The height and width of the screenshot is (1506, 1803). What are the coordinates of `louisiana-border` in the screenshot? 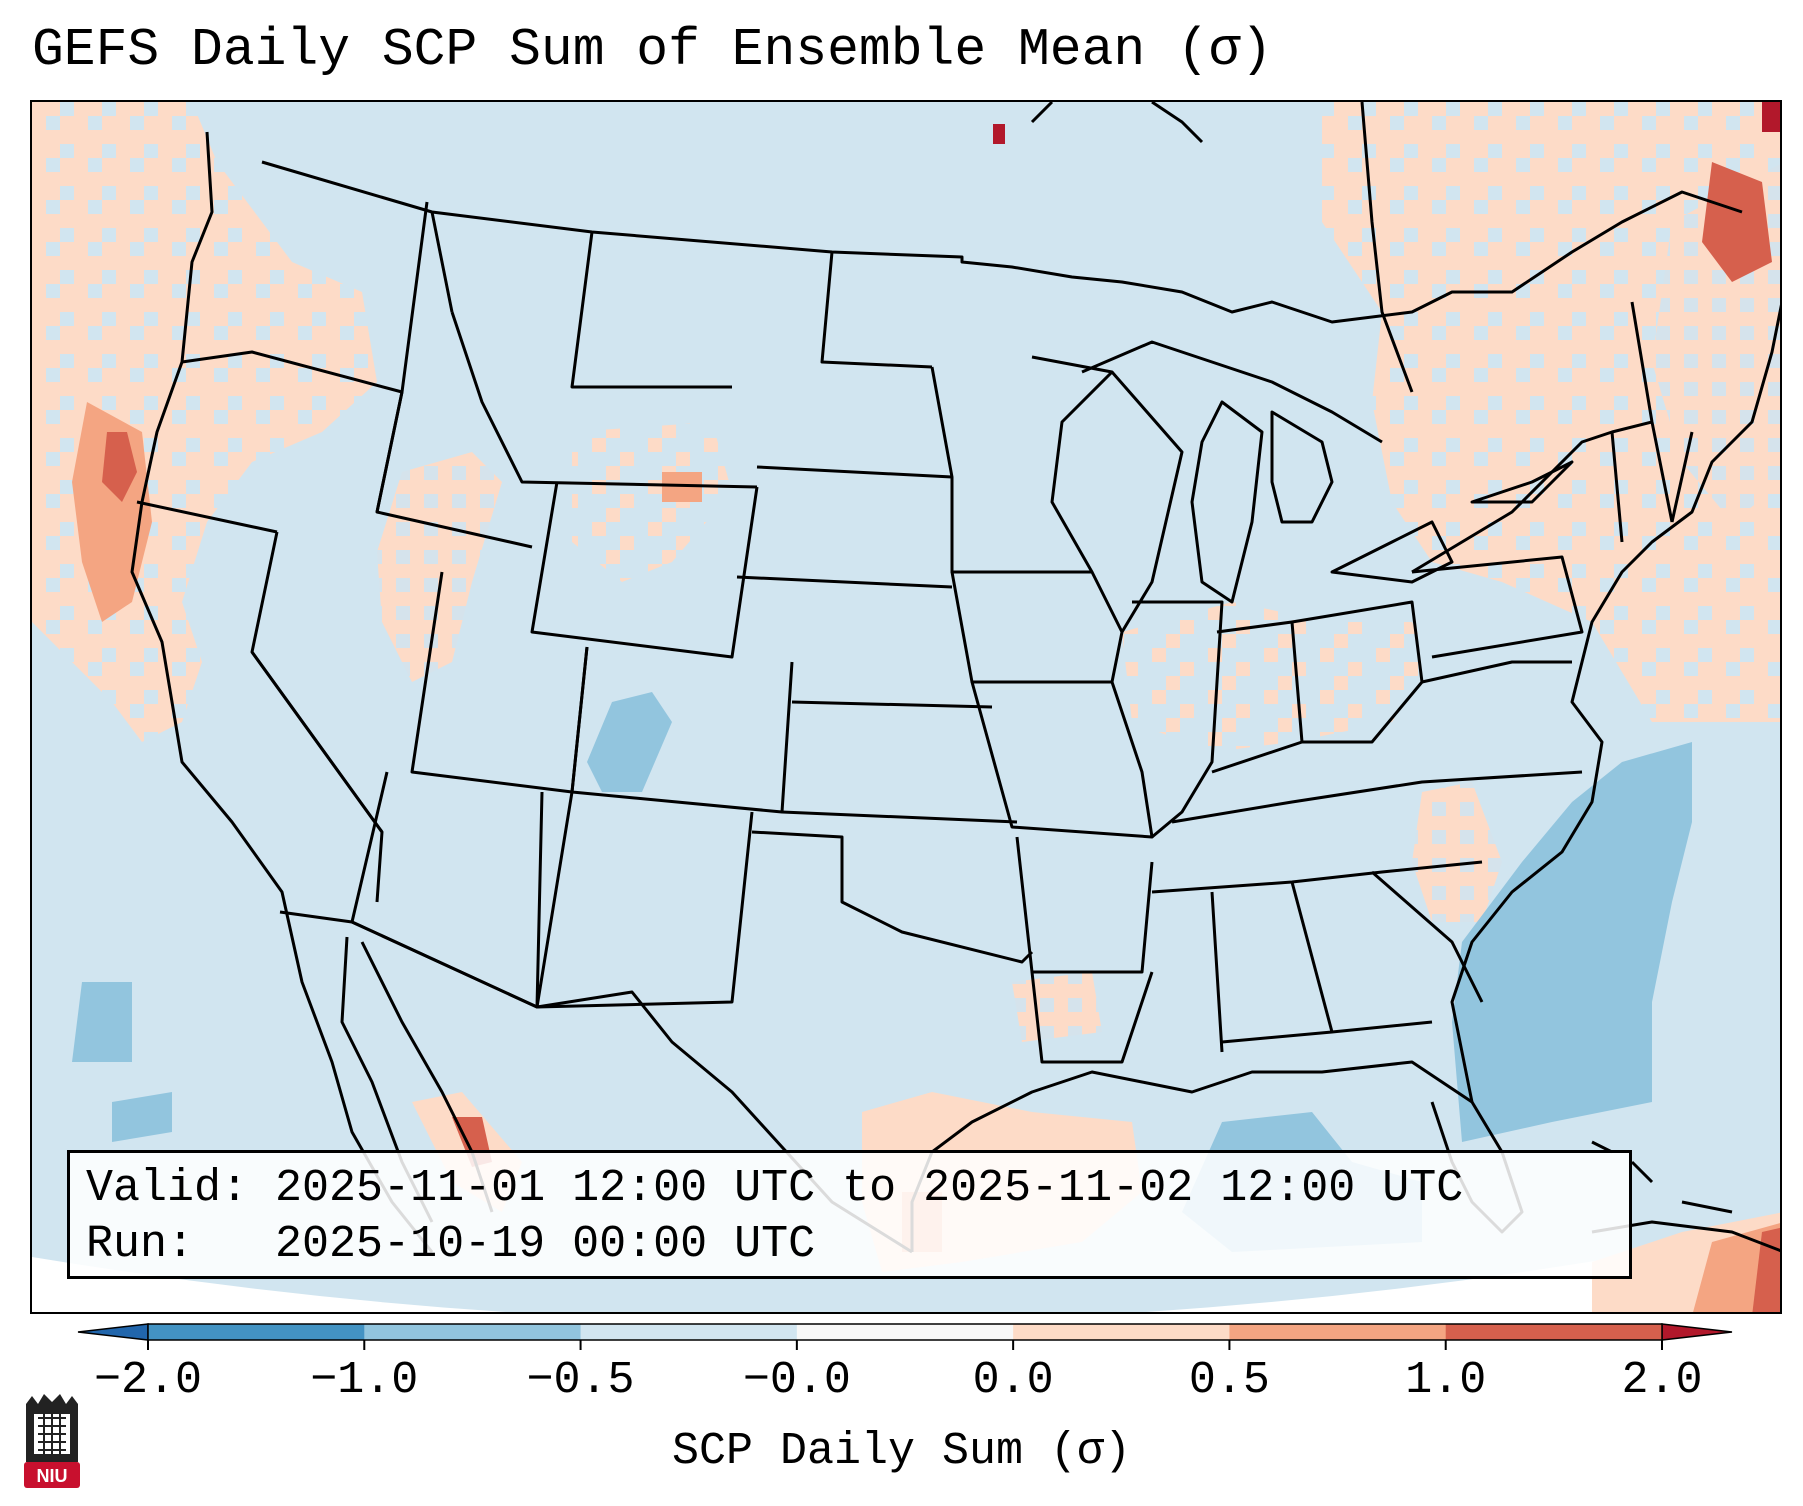 It's located at (1092, 1017).